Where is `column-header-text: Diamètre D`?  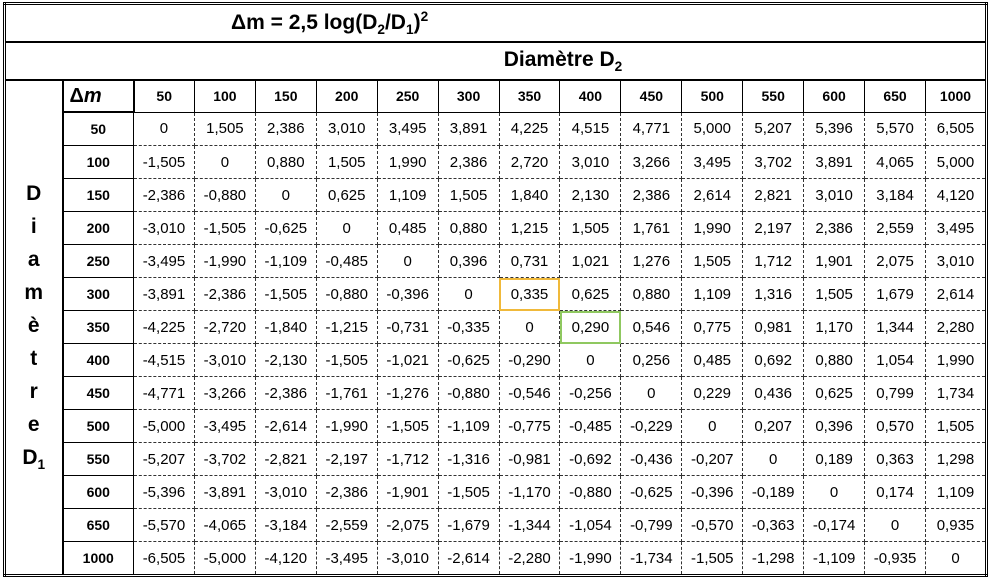
column-header-text: Diamètre D is located at coordinates (559, 59).